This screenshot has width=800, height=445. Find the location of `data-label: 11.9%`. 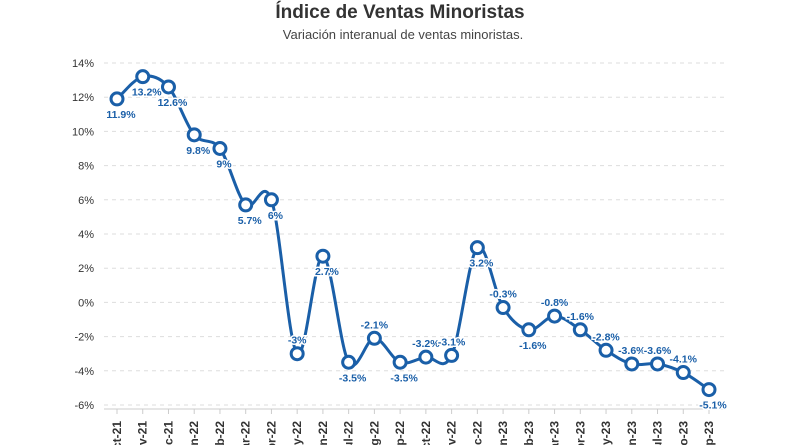

data-label: 11.9% is located at coordinates (121, 115).